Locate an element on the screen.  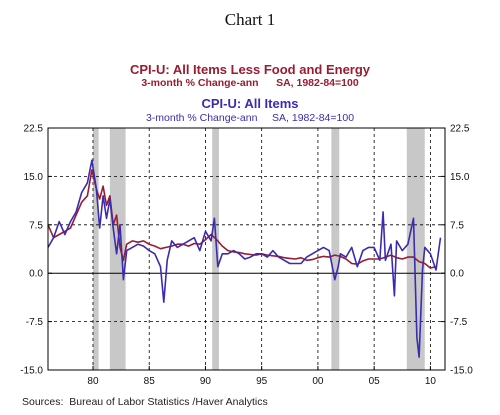
legend-series-core-subtitle: 3-month % Change-ann SA, 1982-84=100 is located at coordinates (250, 83).